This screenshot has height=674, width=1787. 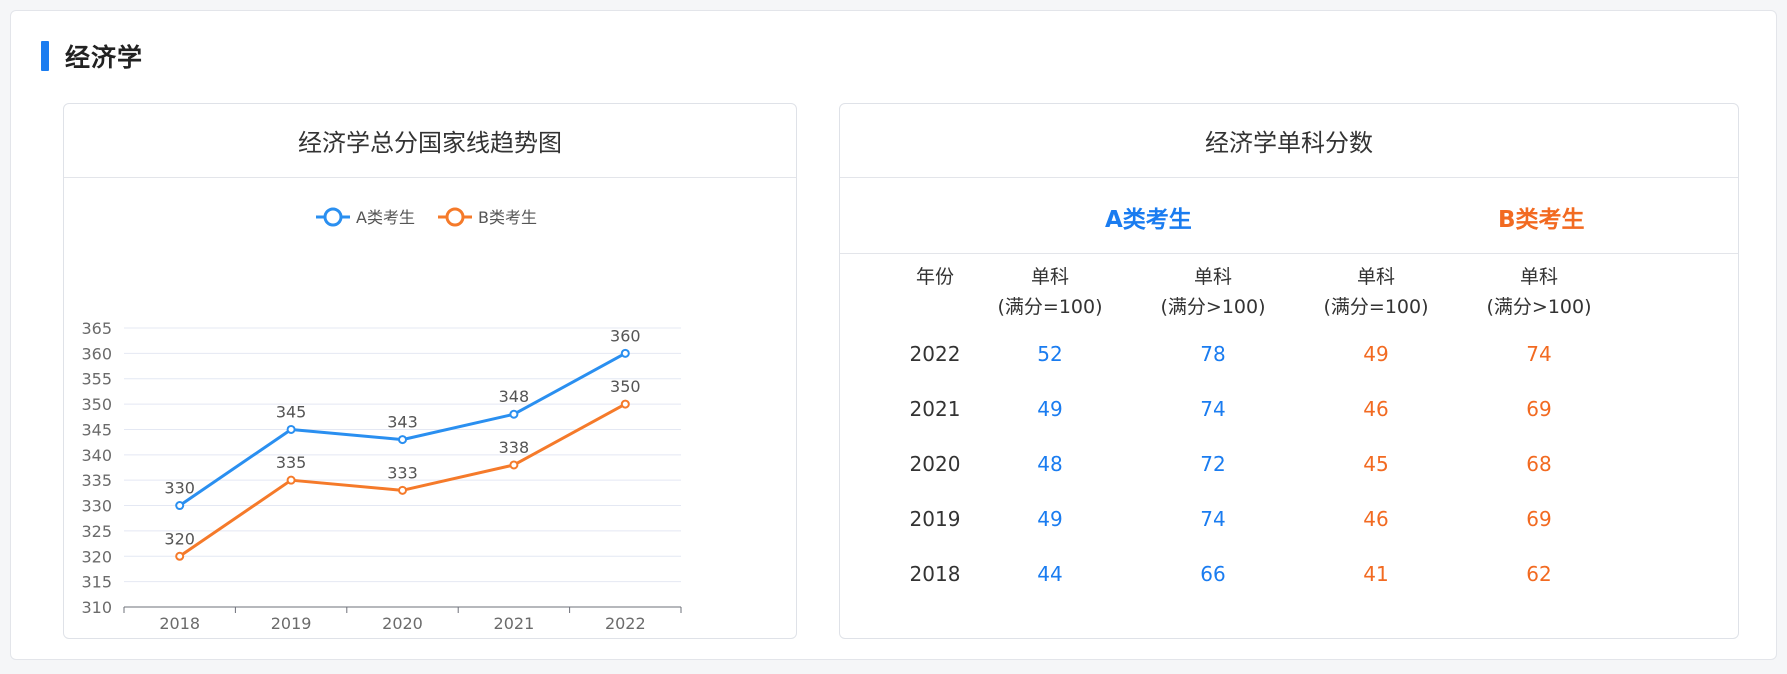 What do you see at coordinates (1289, 415) in the screenshot?
I see `table-row: 2021 49 74 46 69` at bounding box center [1289, 415].